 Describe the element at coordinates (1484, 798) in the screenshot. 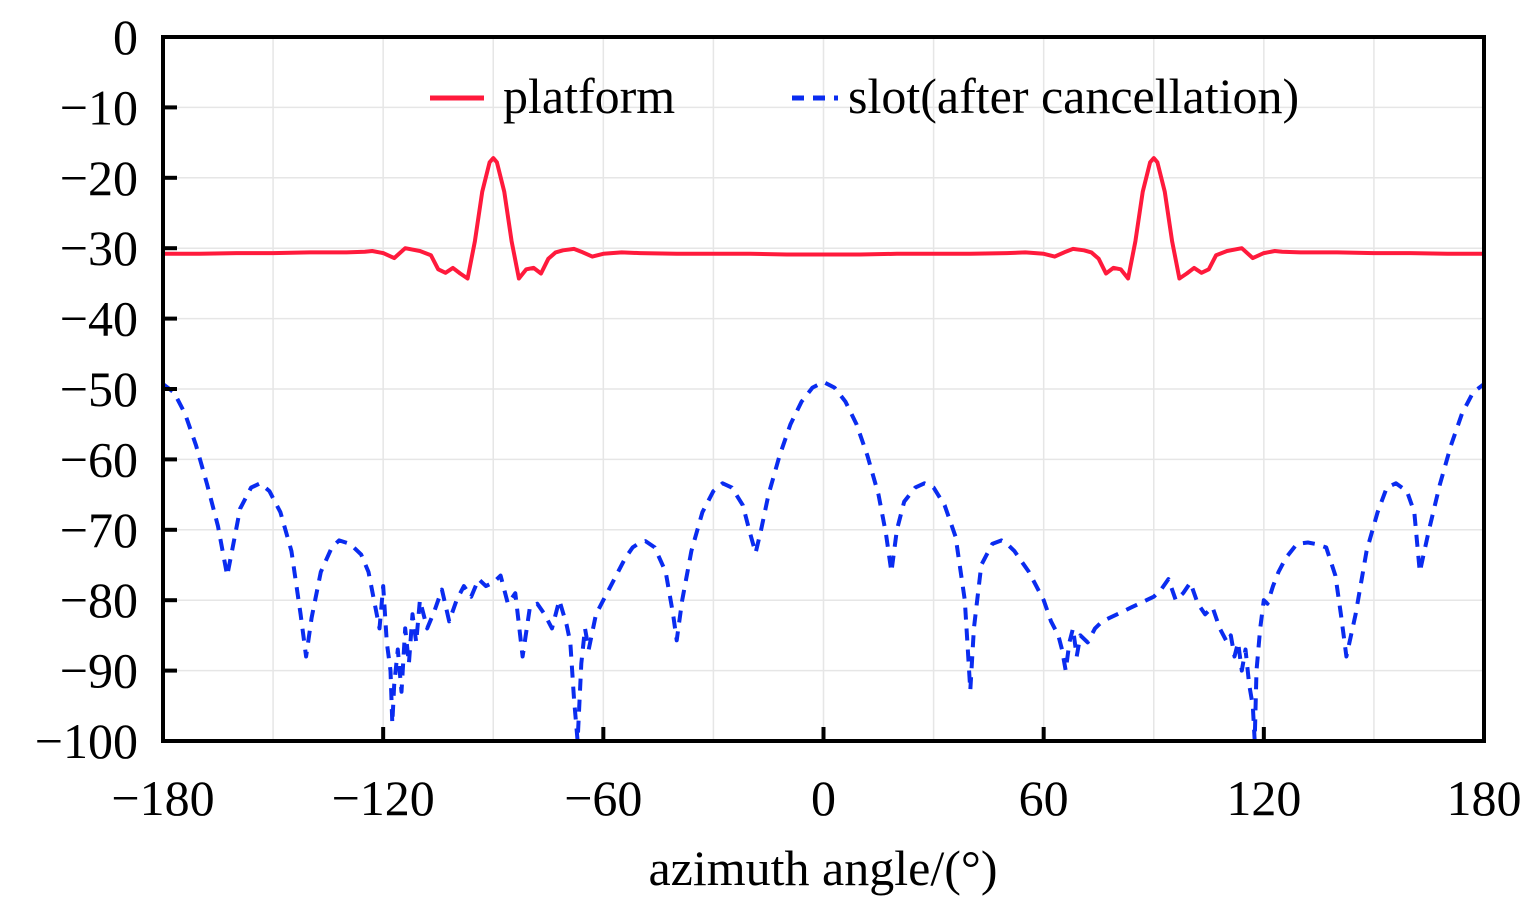

I see `x-tick-label: 180` at that location.